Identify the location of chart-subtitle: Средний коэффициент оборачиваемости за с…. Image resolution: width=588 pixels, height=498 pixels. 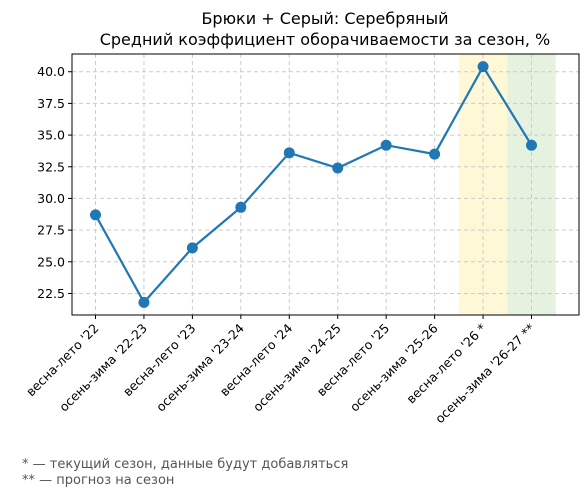
(325, 39).